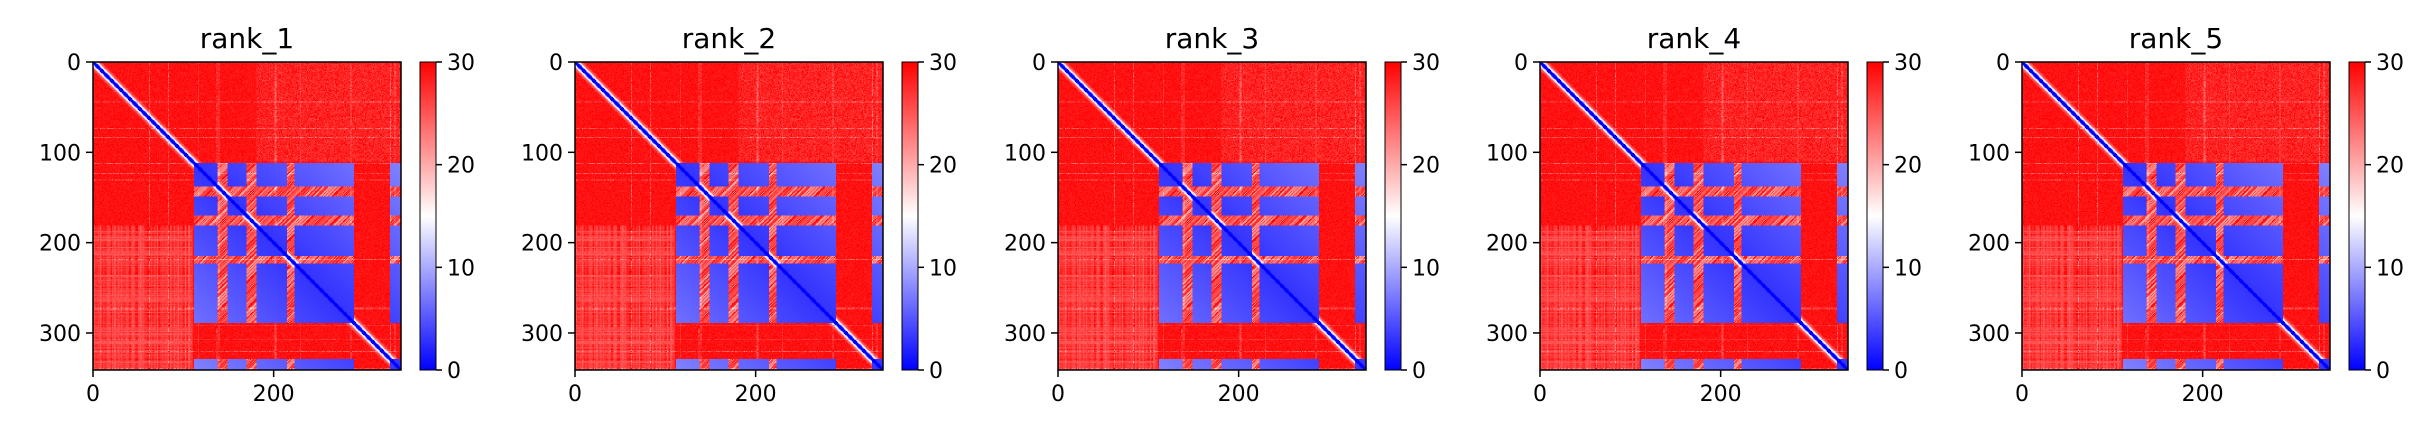 The width and height of the screenshot is (2435, 438). What do you see at coordinates (247, 38) in the screenshot?
I see `panel-title: rank_1` at bounding box center [247, 38].